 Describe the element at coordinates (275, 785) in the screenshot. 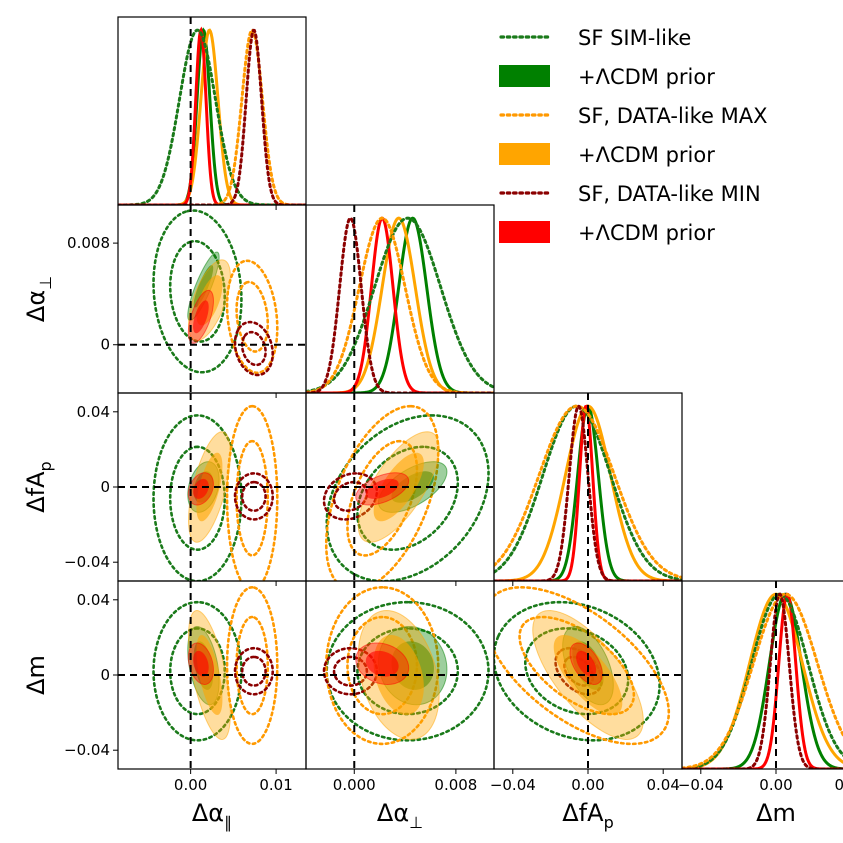

I see `x-tick-label: 0.01` at that location.